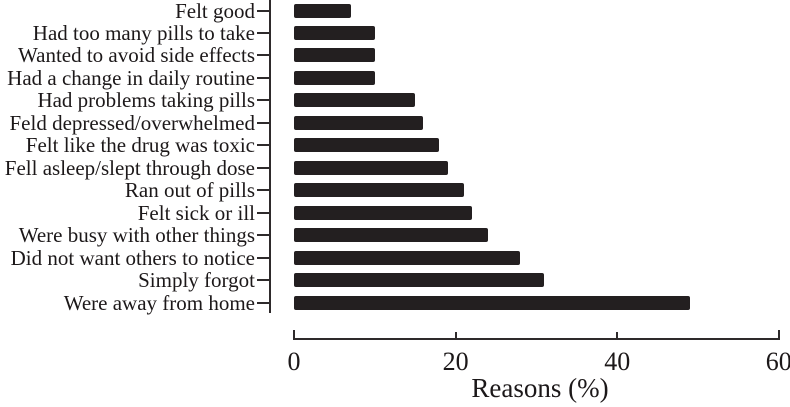 The width and height of the screenshot is (790, 407). What do you see at coordinates (136, 55) in the screenshot?
I see `category-label: Wanted to avoid side effects` at bounding box center [136, 55].